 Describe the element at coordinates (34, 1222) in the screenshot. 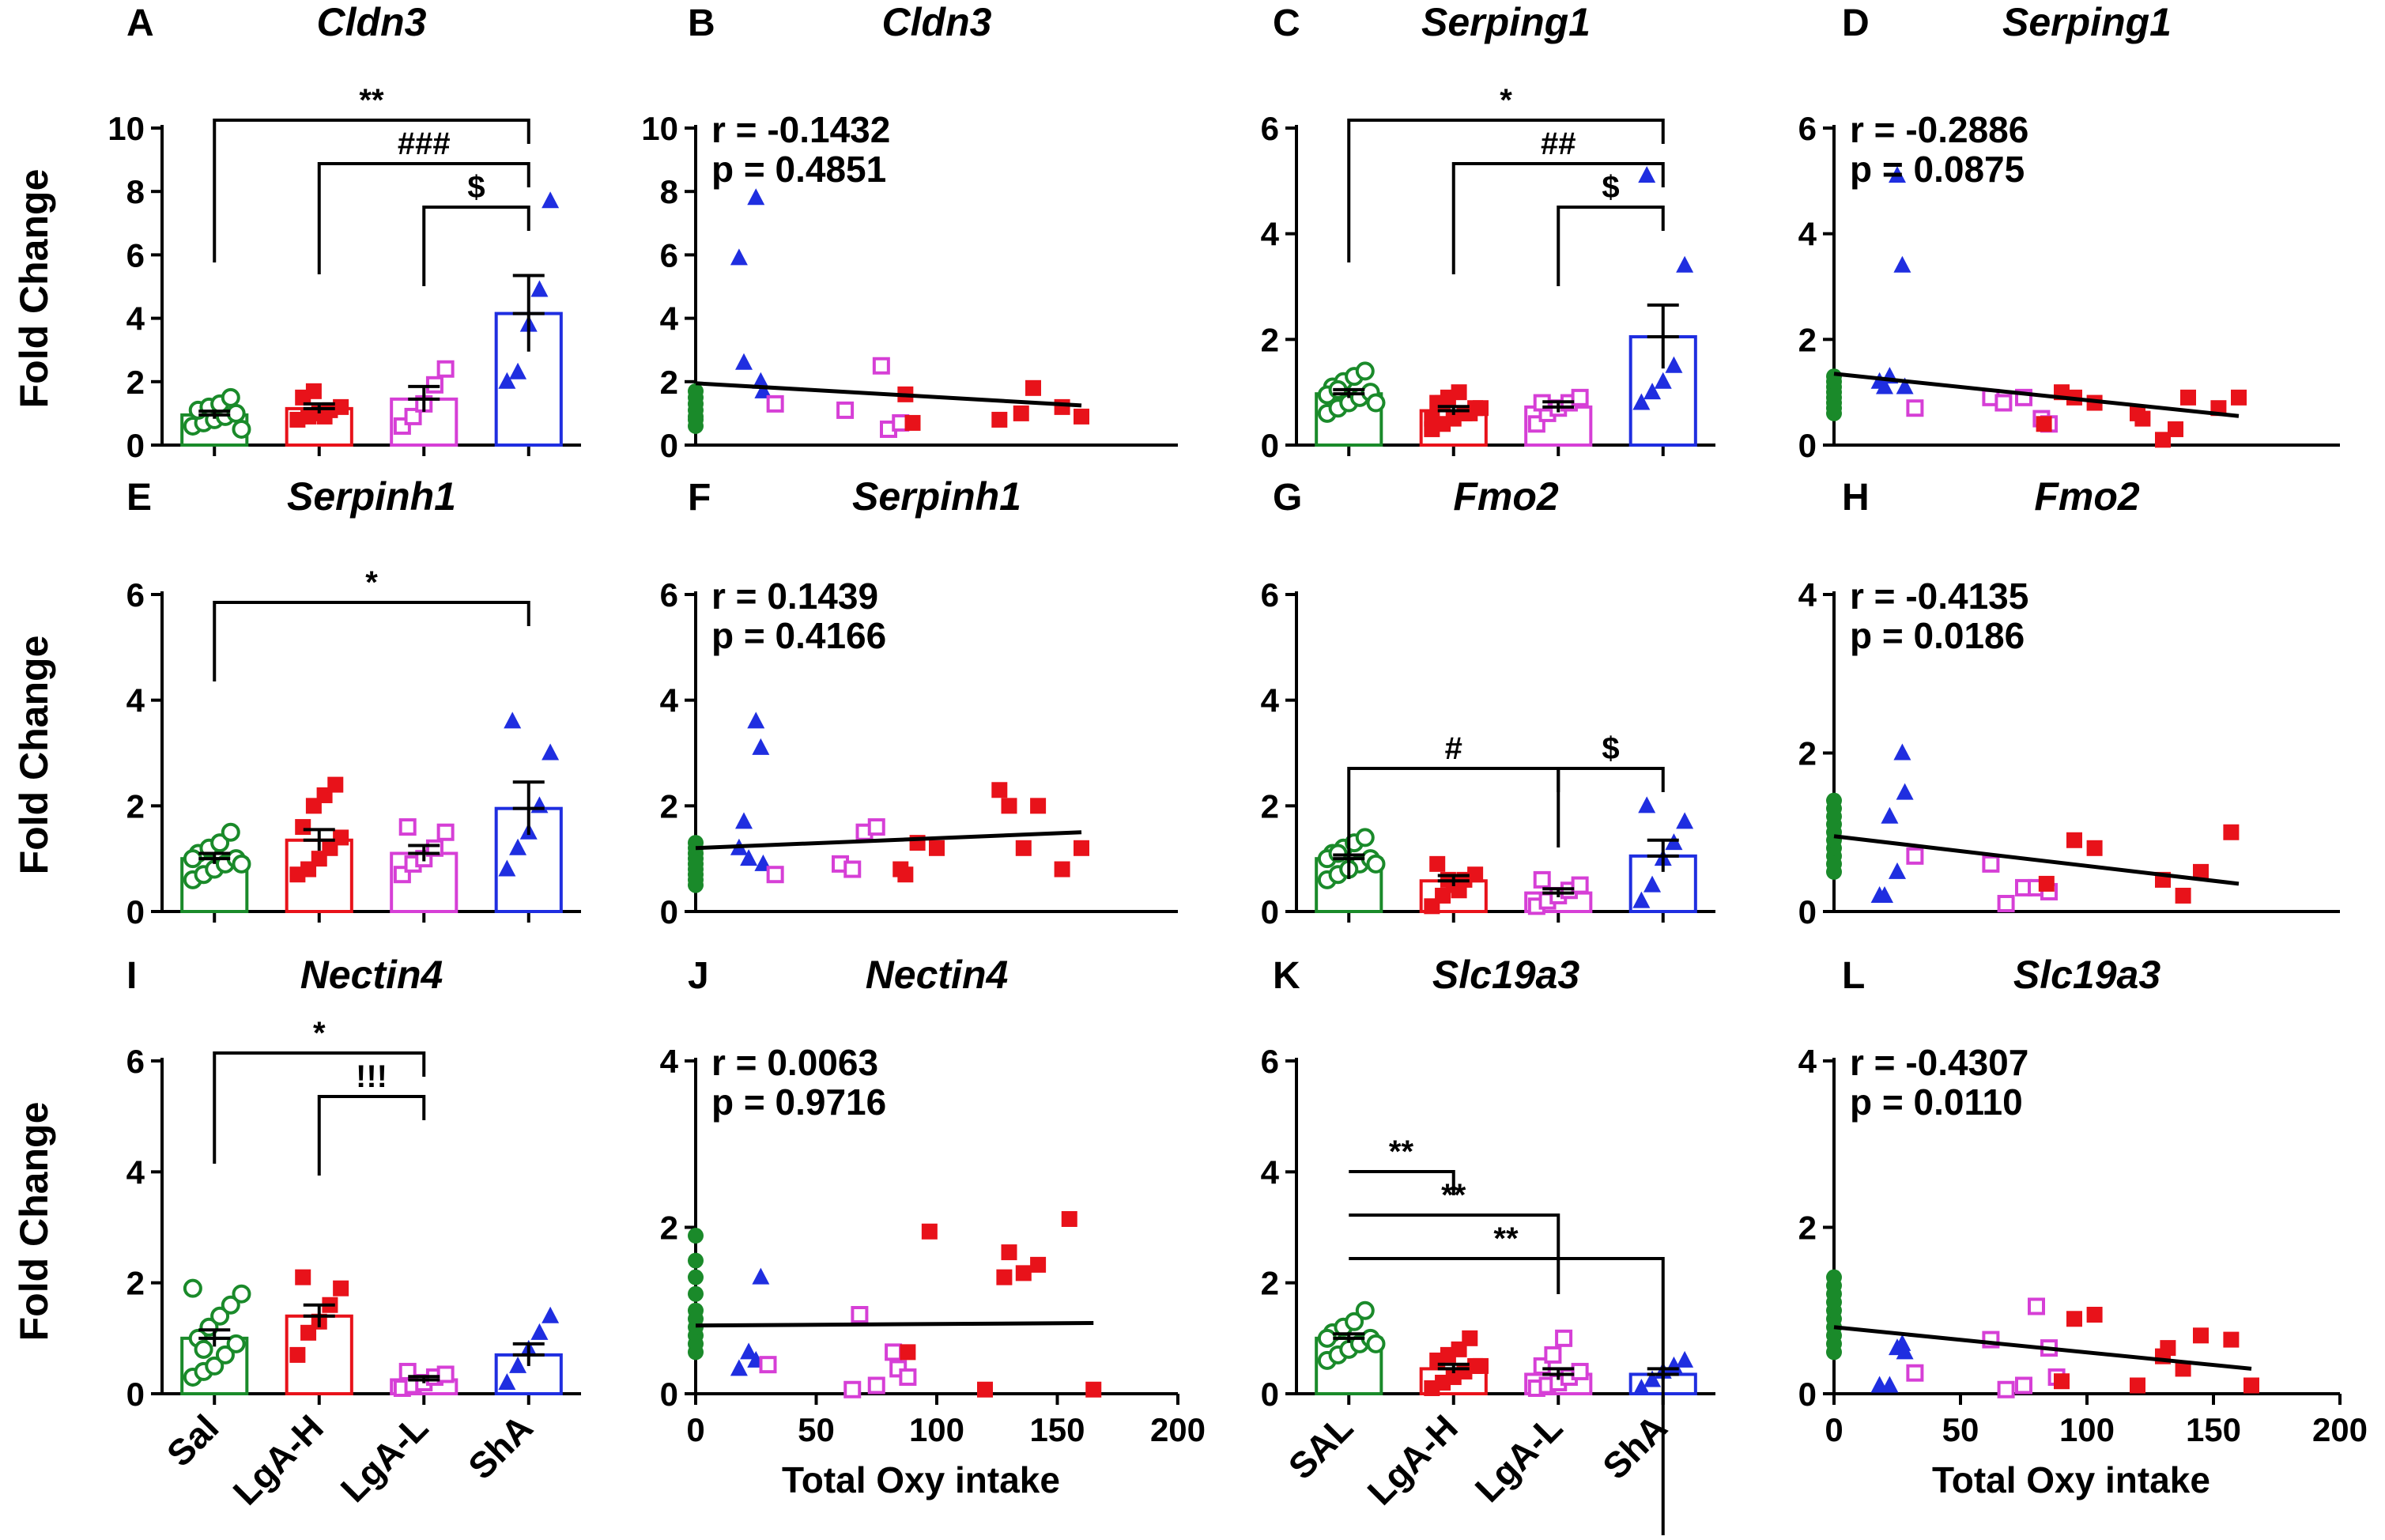

I see `y-axis-label-row3: Fold Change` at that location.